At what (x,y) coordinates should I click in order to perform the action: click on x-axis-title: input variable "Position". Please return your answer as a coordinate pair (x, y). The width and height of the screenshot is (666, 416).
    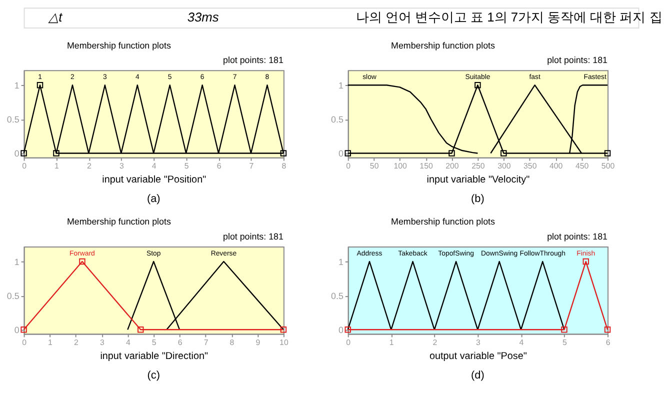
    Looking at the image, I should click on (154, 180).